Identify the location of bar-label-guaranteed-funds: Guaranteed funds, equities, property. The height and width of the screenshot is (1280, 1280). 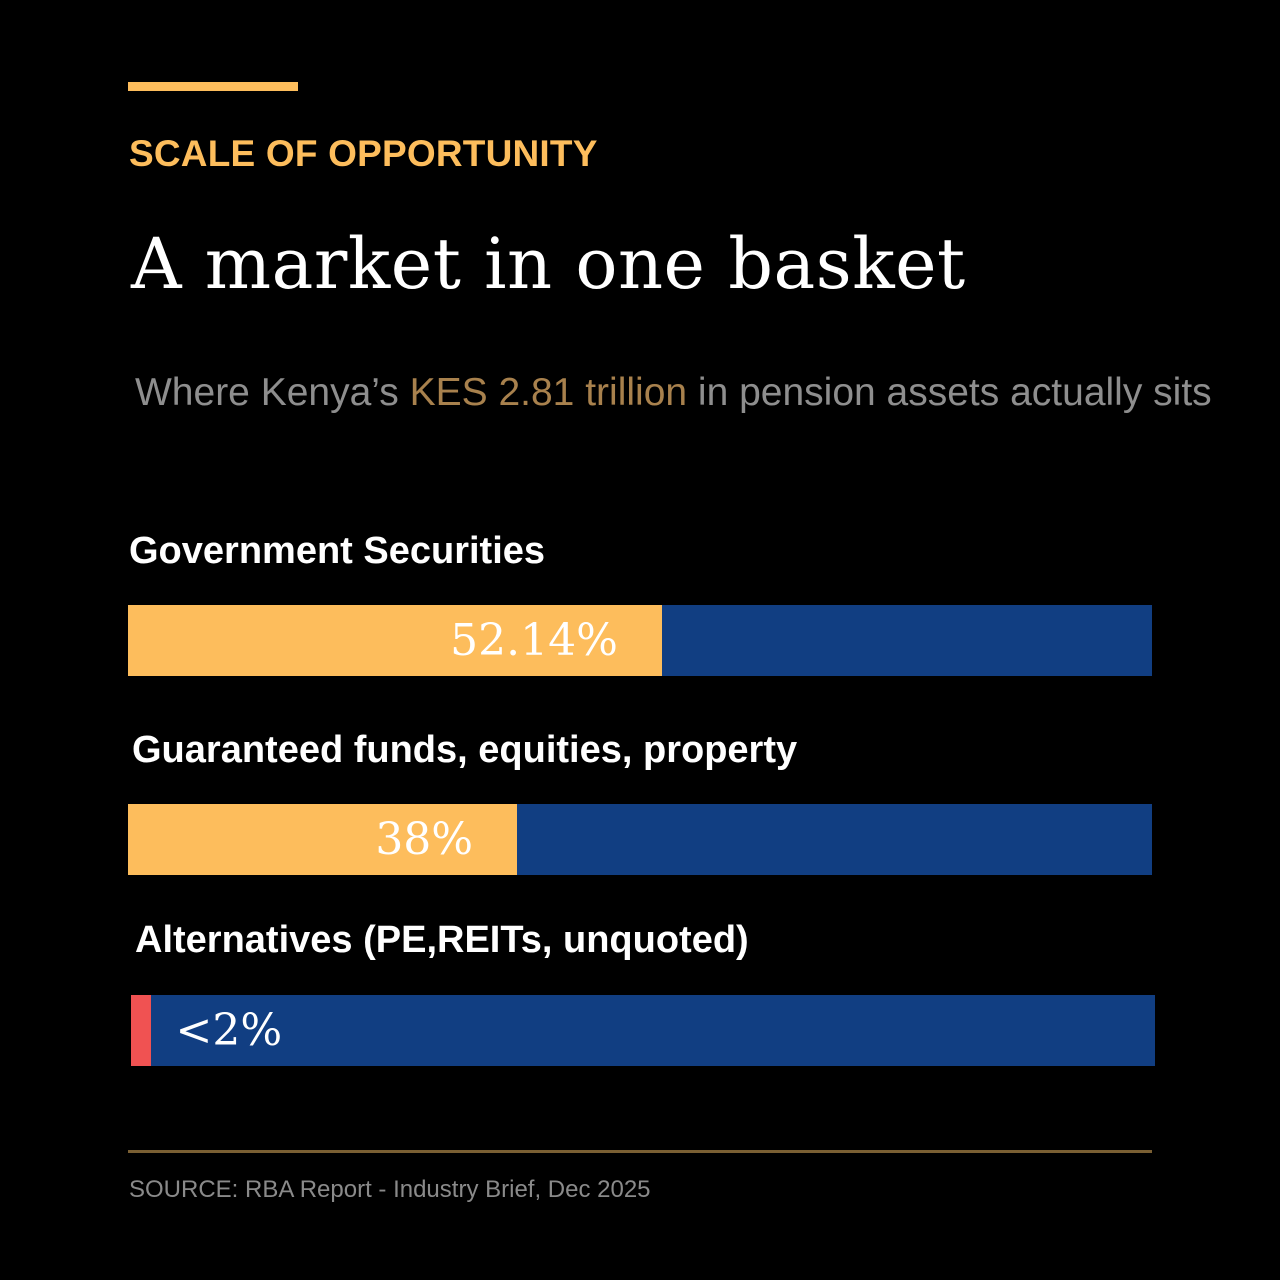
(465, 750).